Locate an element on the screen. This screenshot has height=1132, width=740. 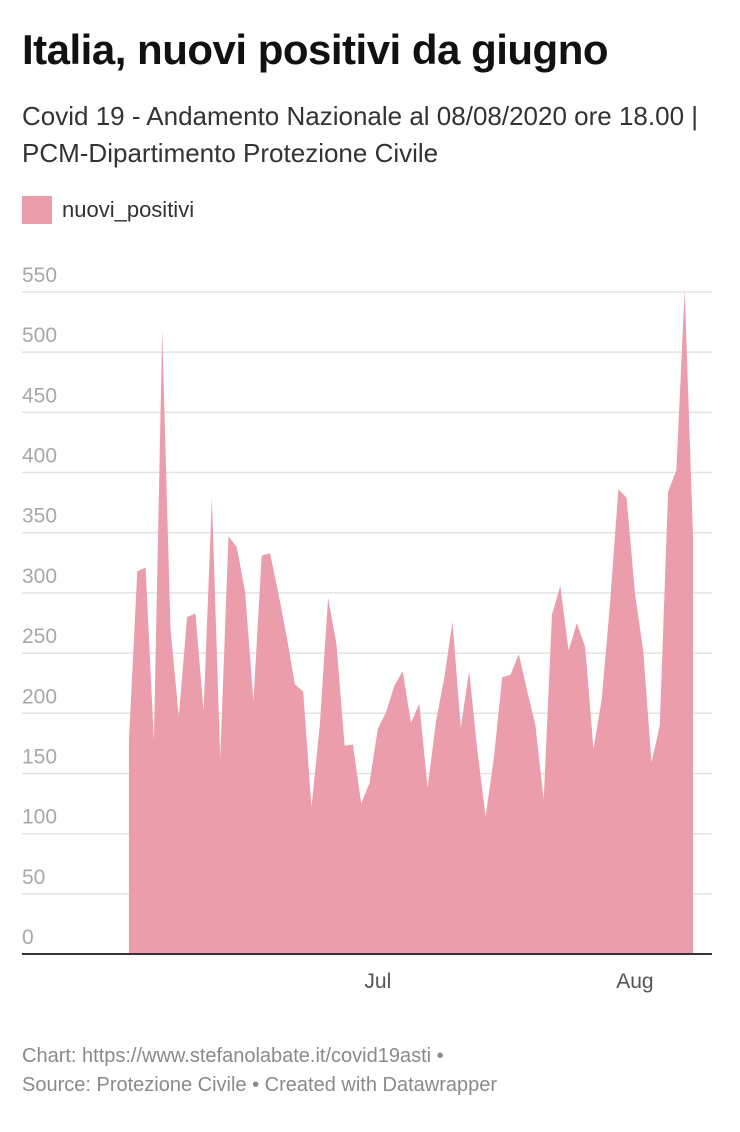
y-tick-label: 350 is located at coordinates (39, 516).